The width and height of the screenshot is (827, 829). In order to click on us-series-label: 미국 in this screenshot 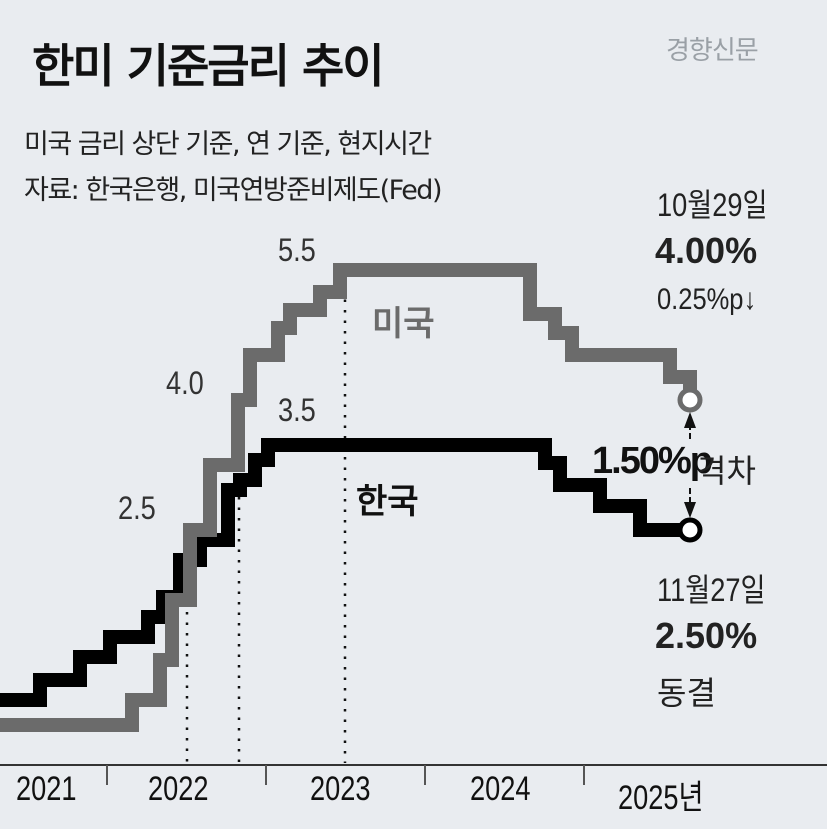, I will do `click(403, 324)`.